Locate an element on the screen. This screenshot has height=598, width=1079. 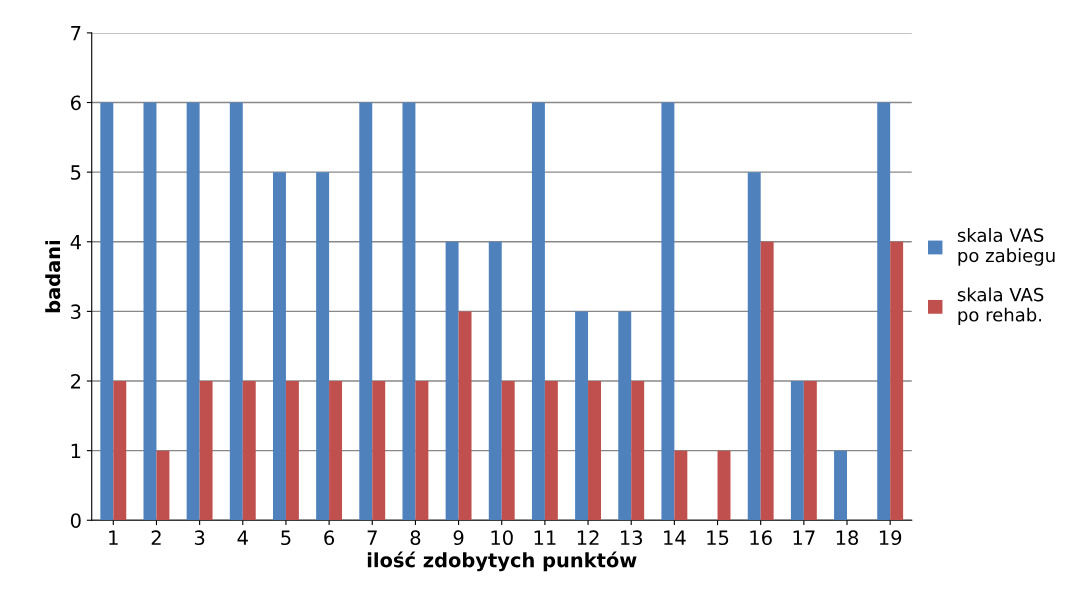
x-tick-label: 13 is located at coordinates (631, 538).